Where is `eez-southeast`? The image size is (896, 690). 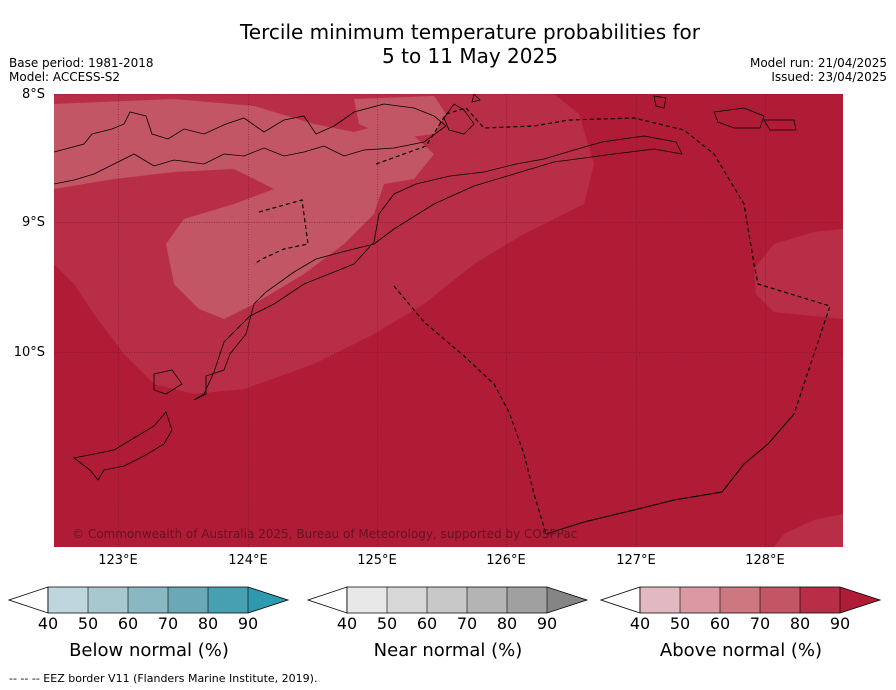 eez-southeast is located at coordinates (670, 474).